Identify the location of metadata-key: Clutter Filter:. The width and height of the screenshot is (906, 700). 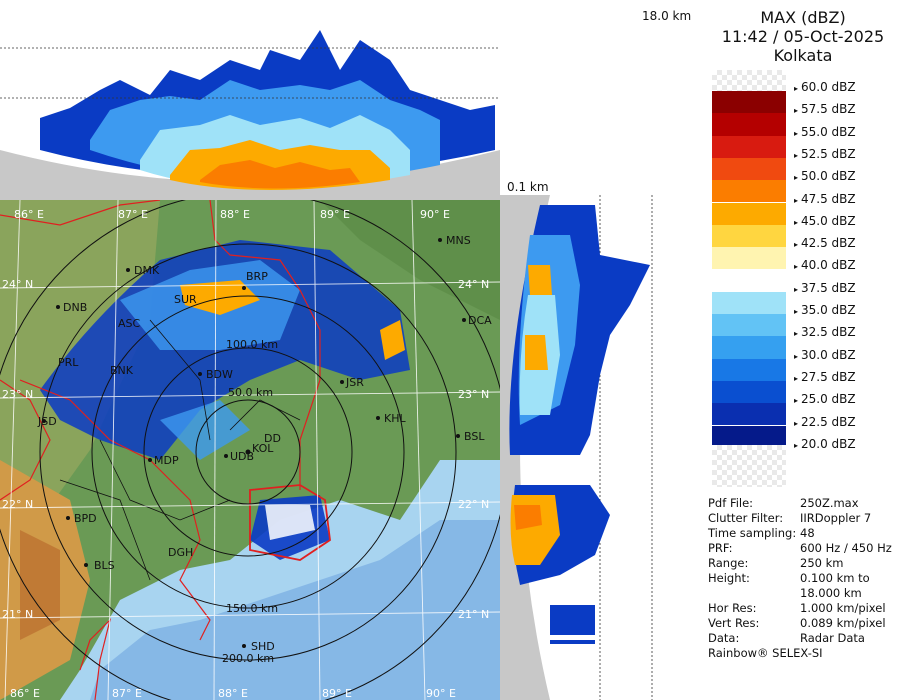
(746, 518).